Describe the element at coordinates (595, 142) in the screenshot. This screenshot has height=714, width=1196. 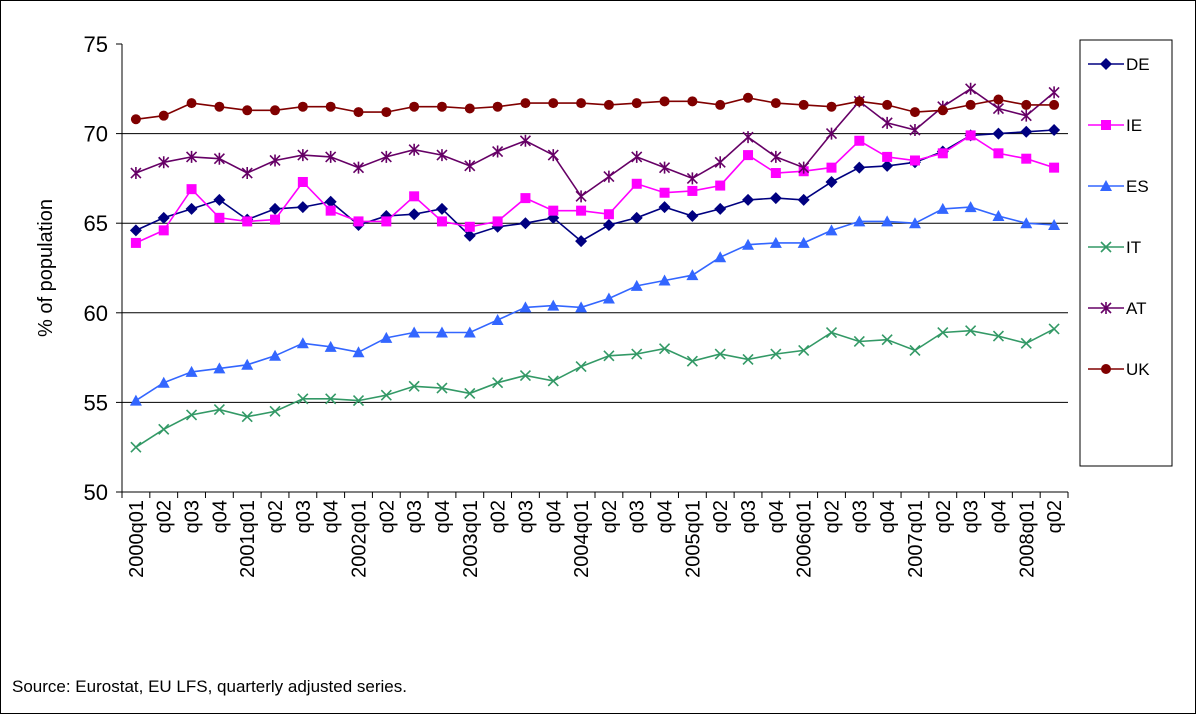
I see `series-at` at that location.